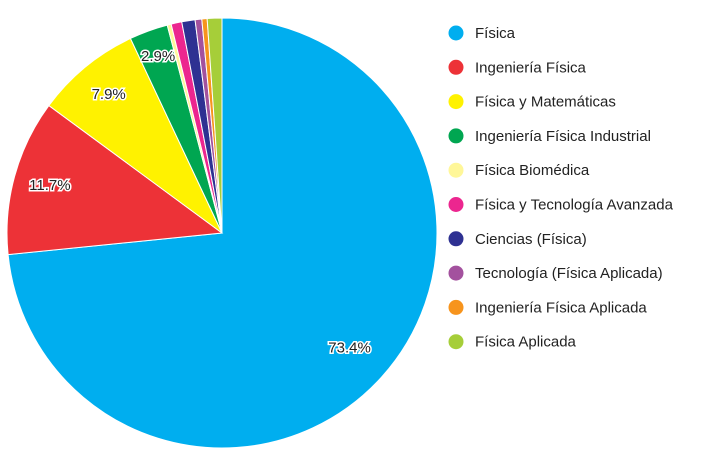  I want to click on legend-label: Física y Matemáticas, so click(545, 102).